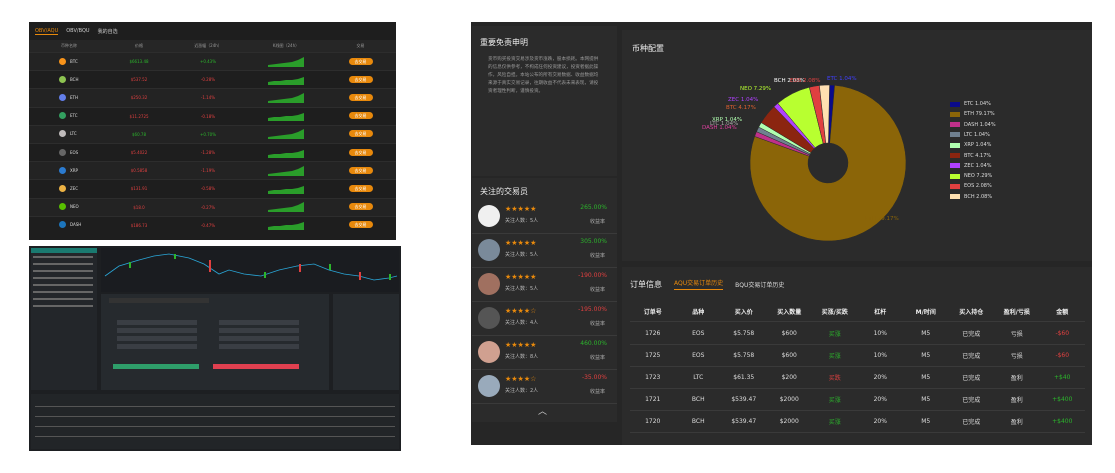  What do you see at coordinates (857, 378) in the screenshot?
I see `order-row: 1723 LTC $61.35 $200 买跌 20% M5 已完成 盈利 +$40` at bounding box center [857, 378].